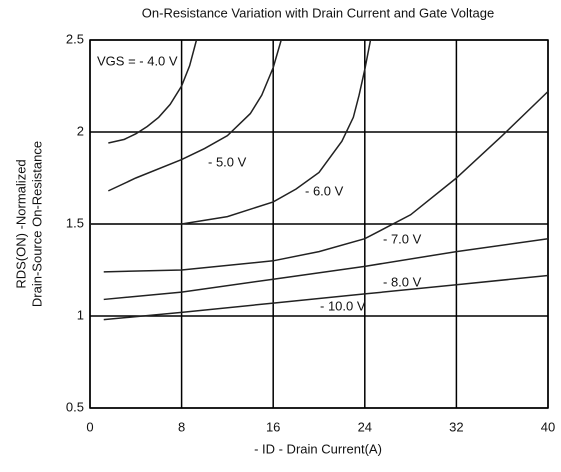 The width and height of the screenshot is (561, 472). What do you see at coordinates (402, 238) in the screenshot?
I see `series-label: - 7.0 V` at bounding box center [402, 238].